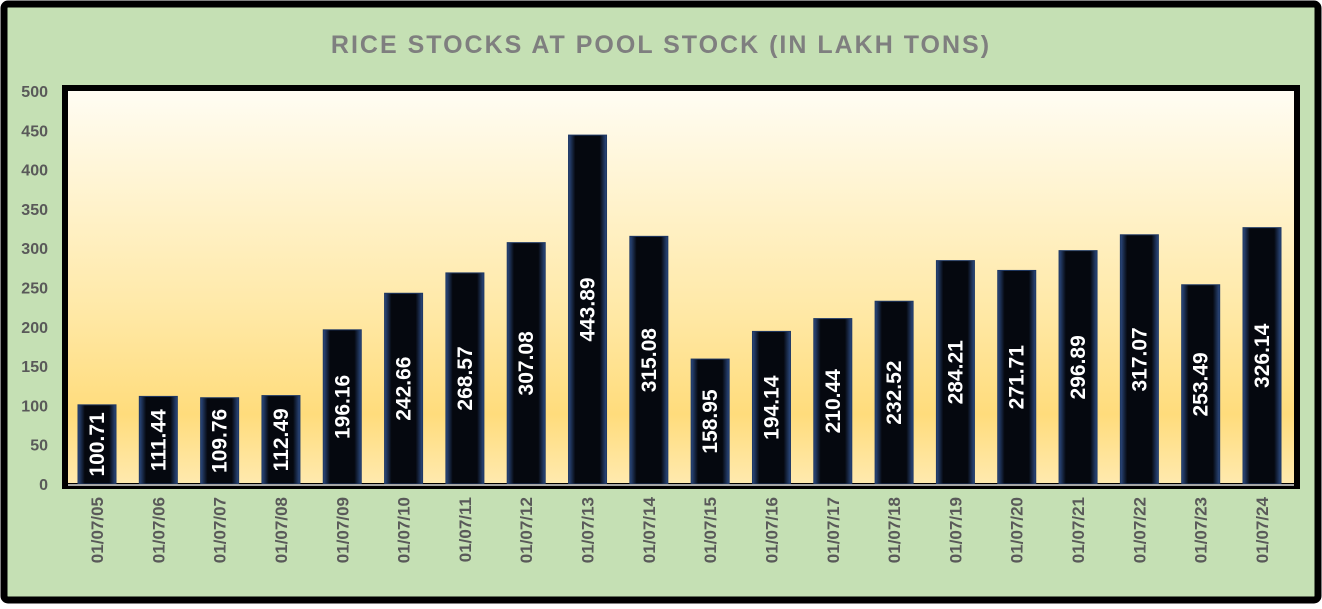 The width and height of the screenshot is (1322, 609). What do you see at coordinates (281, 530) in the screenshot?
I see `x-tick-label: 01/07/08` at bounding box center [281, 530].